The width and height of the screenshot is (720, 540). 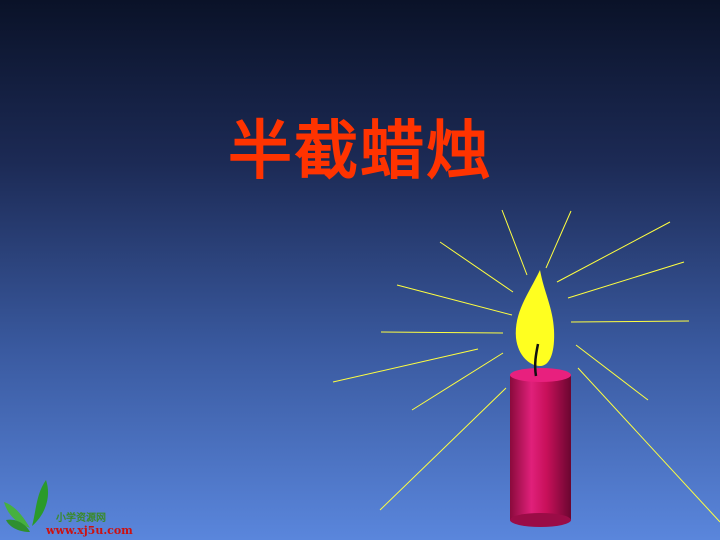 I want to click on candle-top, so click(x=540, y=375).